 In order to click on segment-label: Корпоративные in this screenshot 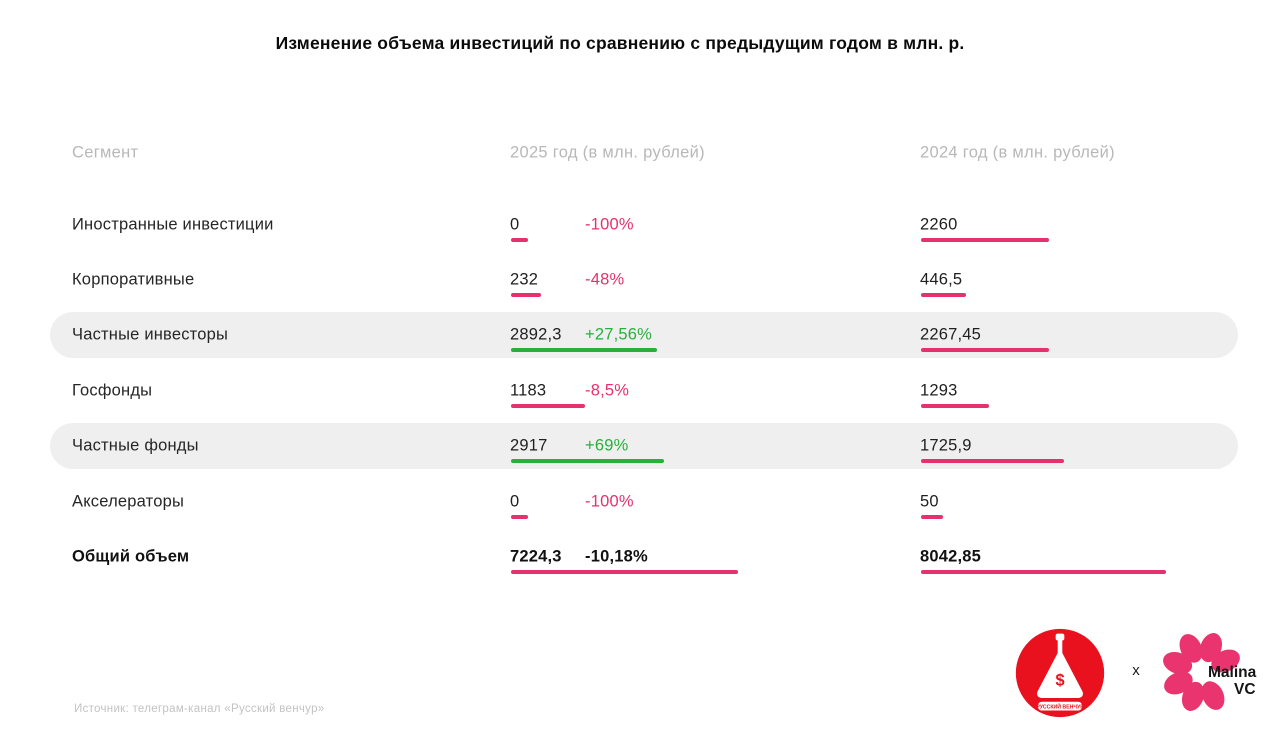, I will do `click(133, 279)`.